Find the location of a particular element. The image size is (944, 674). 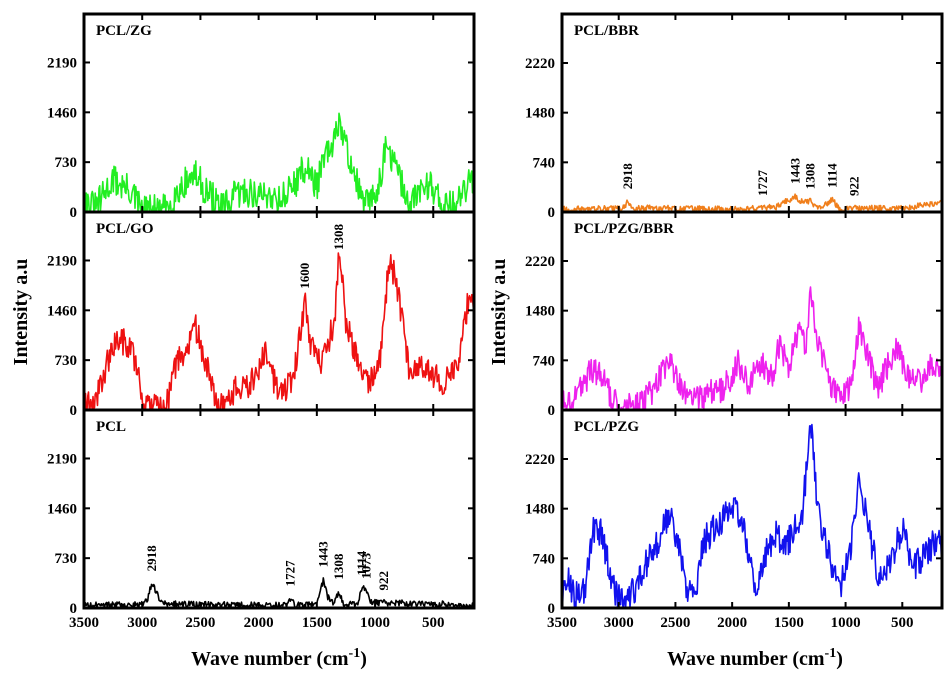

series-line-pcl-zg is located at coordinates (279, 162).